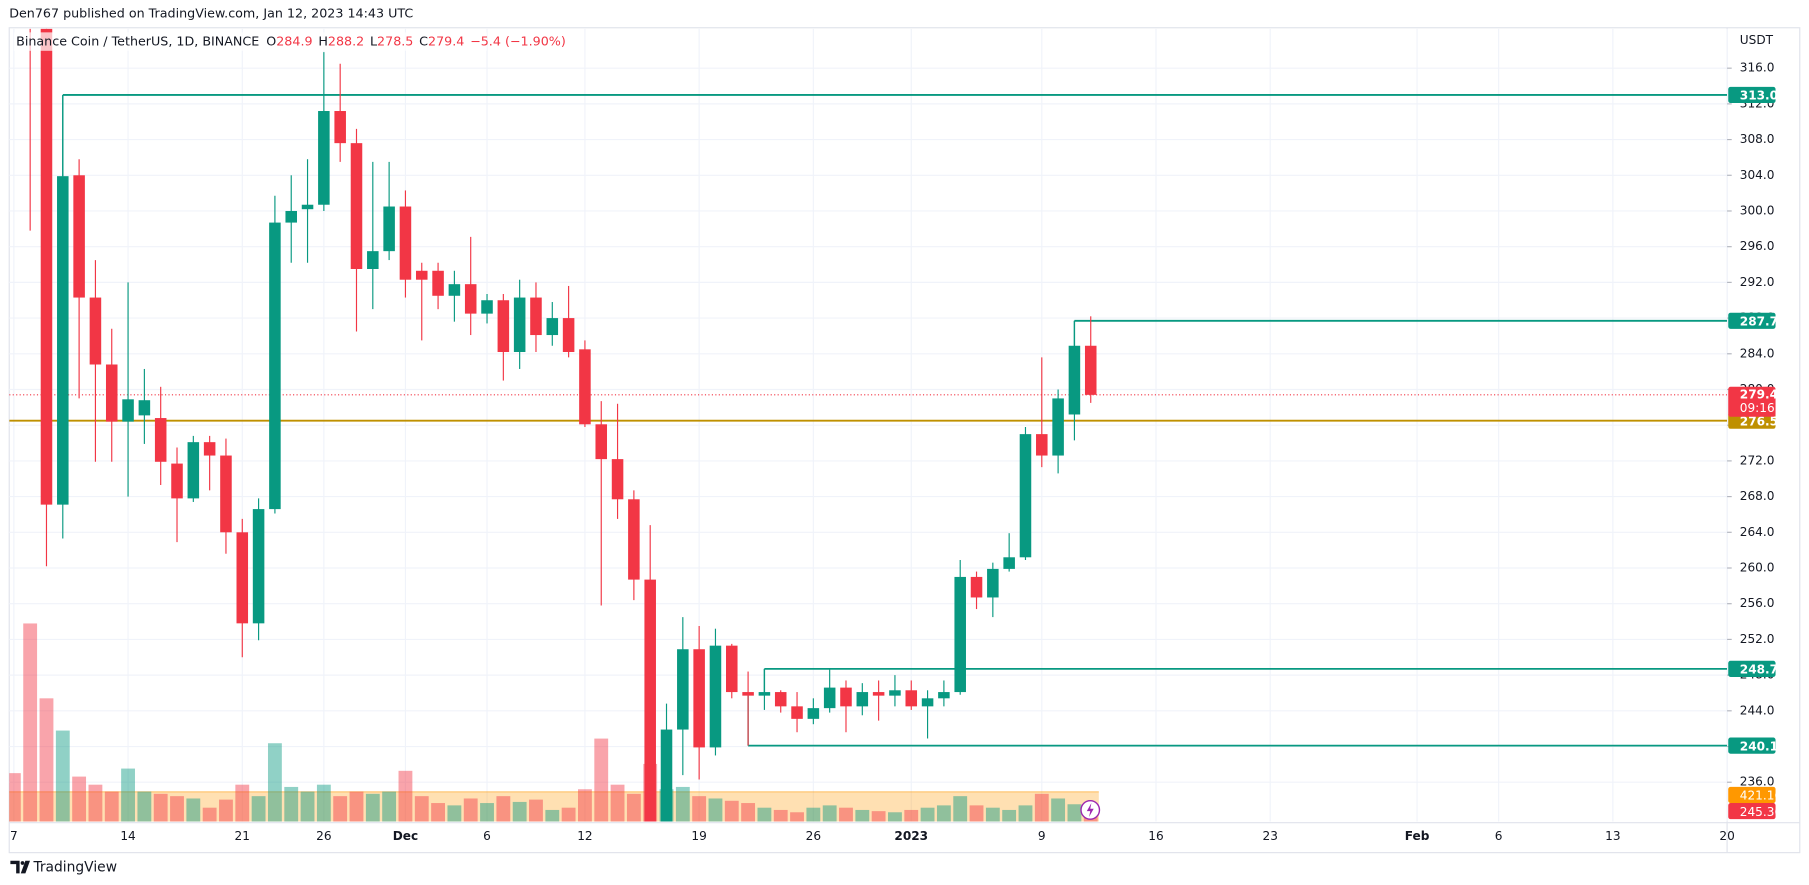 The image size is (1809, 885). Describe the element at coordinates (405, 836) in the screenshot. I see `x-tick-label: Dec` at that location.